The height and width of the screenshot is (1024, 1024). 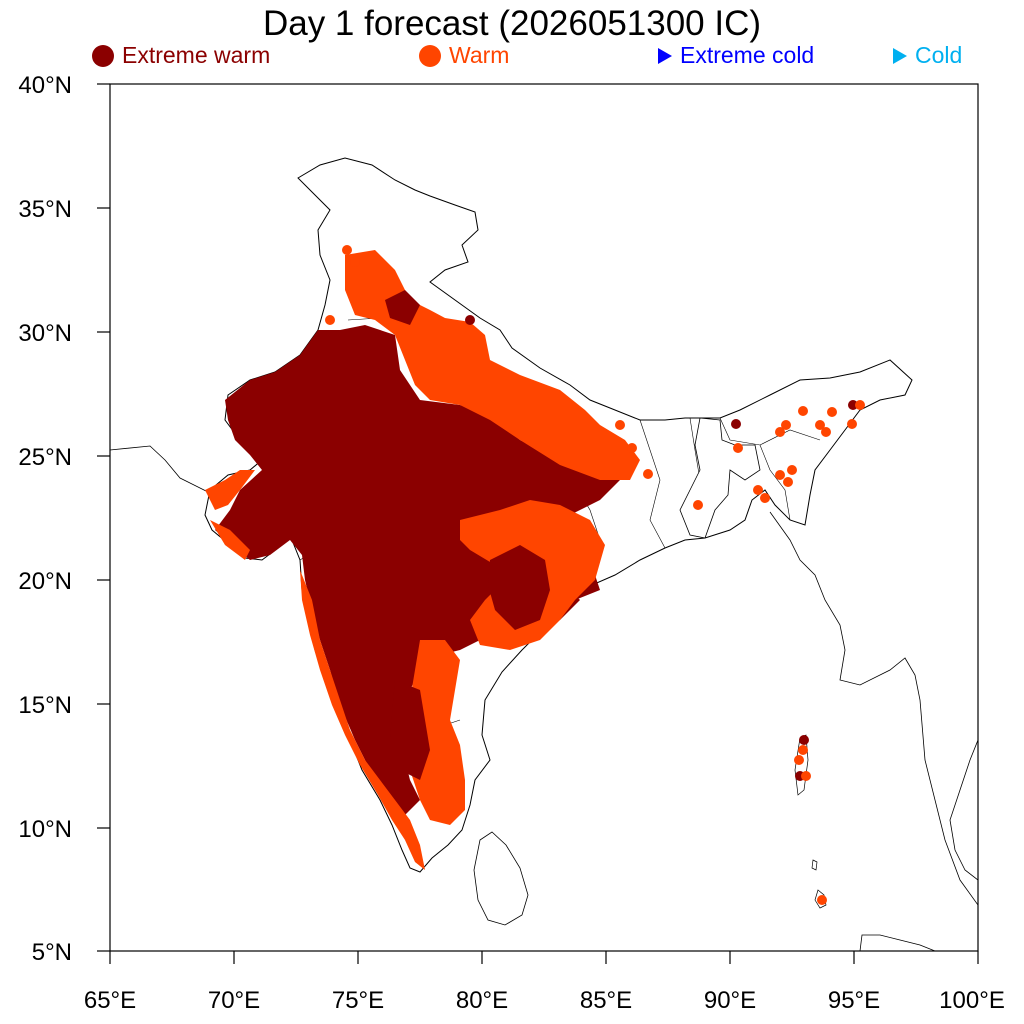 I want to click on legend-label: Cold, so click(x=939, y=55).